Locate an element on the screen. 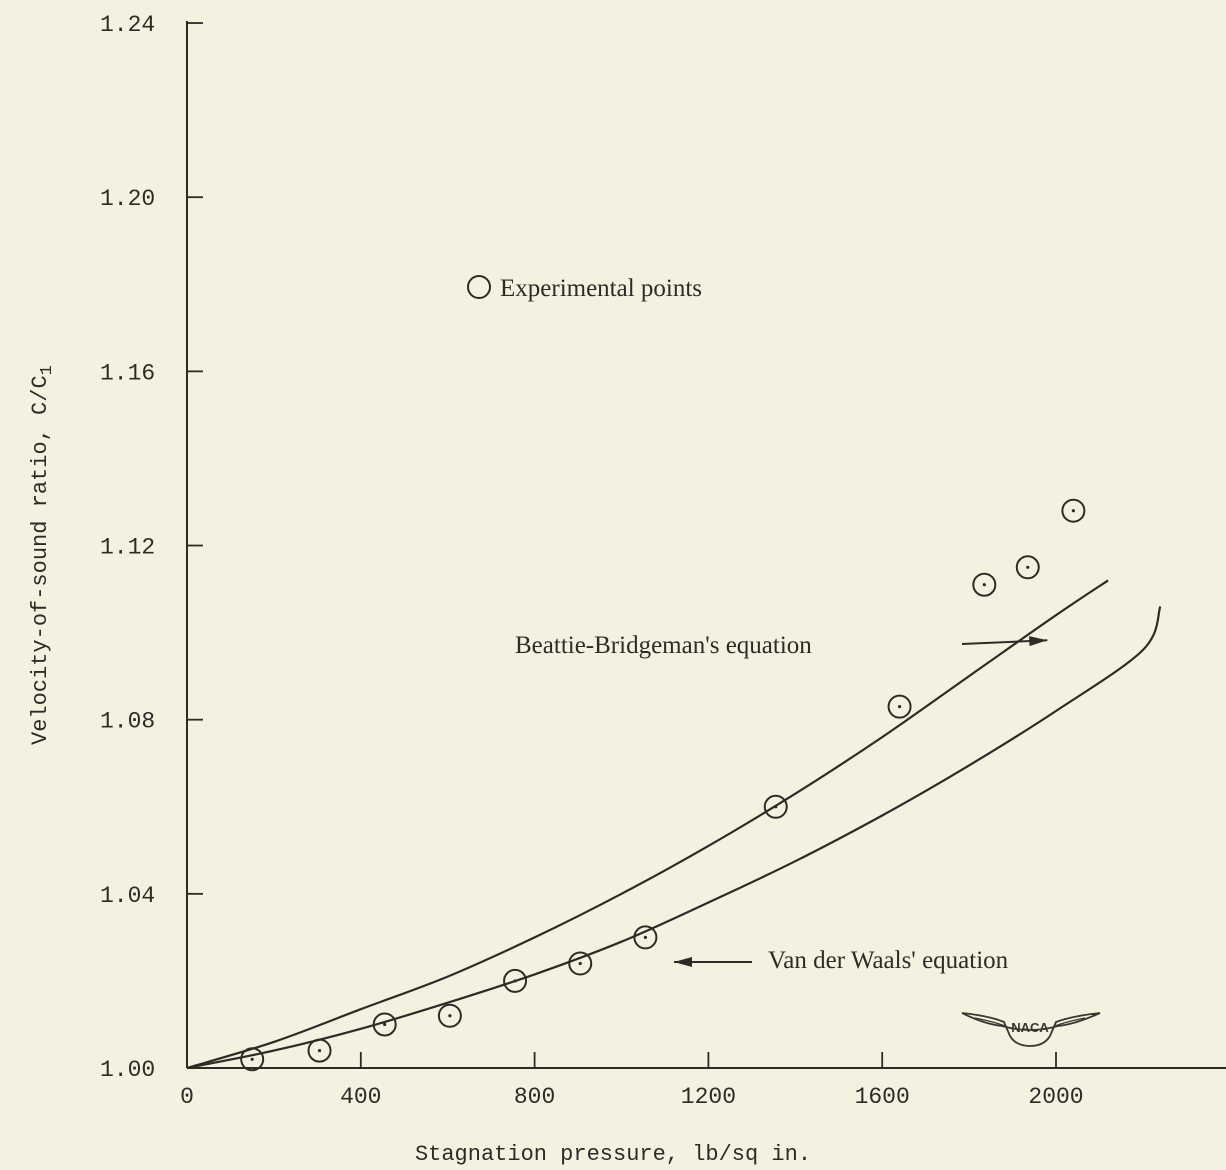 This screenshot has height=1170, width=1226. x-tick-label: 1600 is located at coordinates (882, 1097).